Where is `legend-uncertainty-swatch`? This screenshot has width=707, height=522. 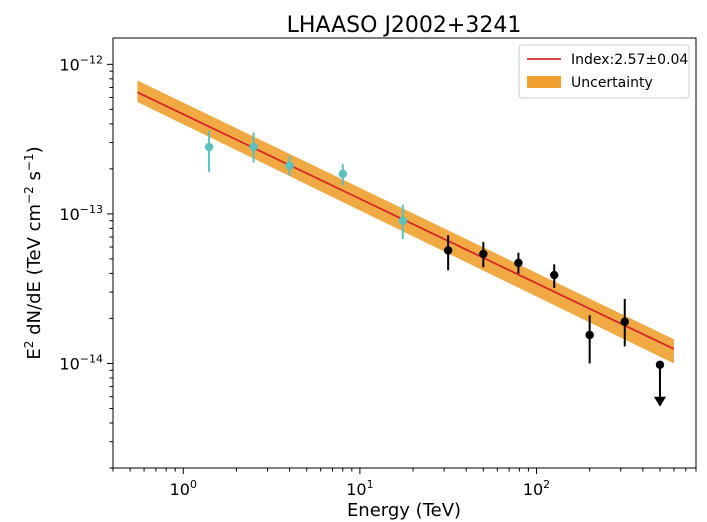 legend-uncertainty-swatch is located at coordinates (544, 82).